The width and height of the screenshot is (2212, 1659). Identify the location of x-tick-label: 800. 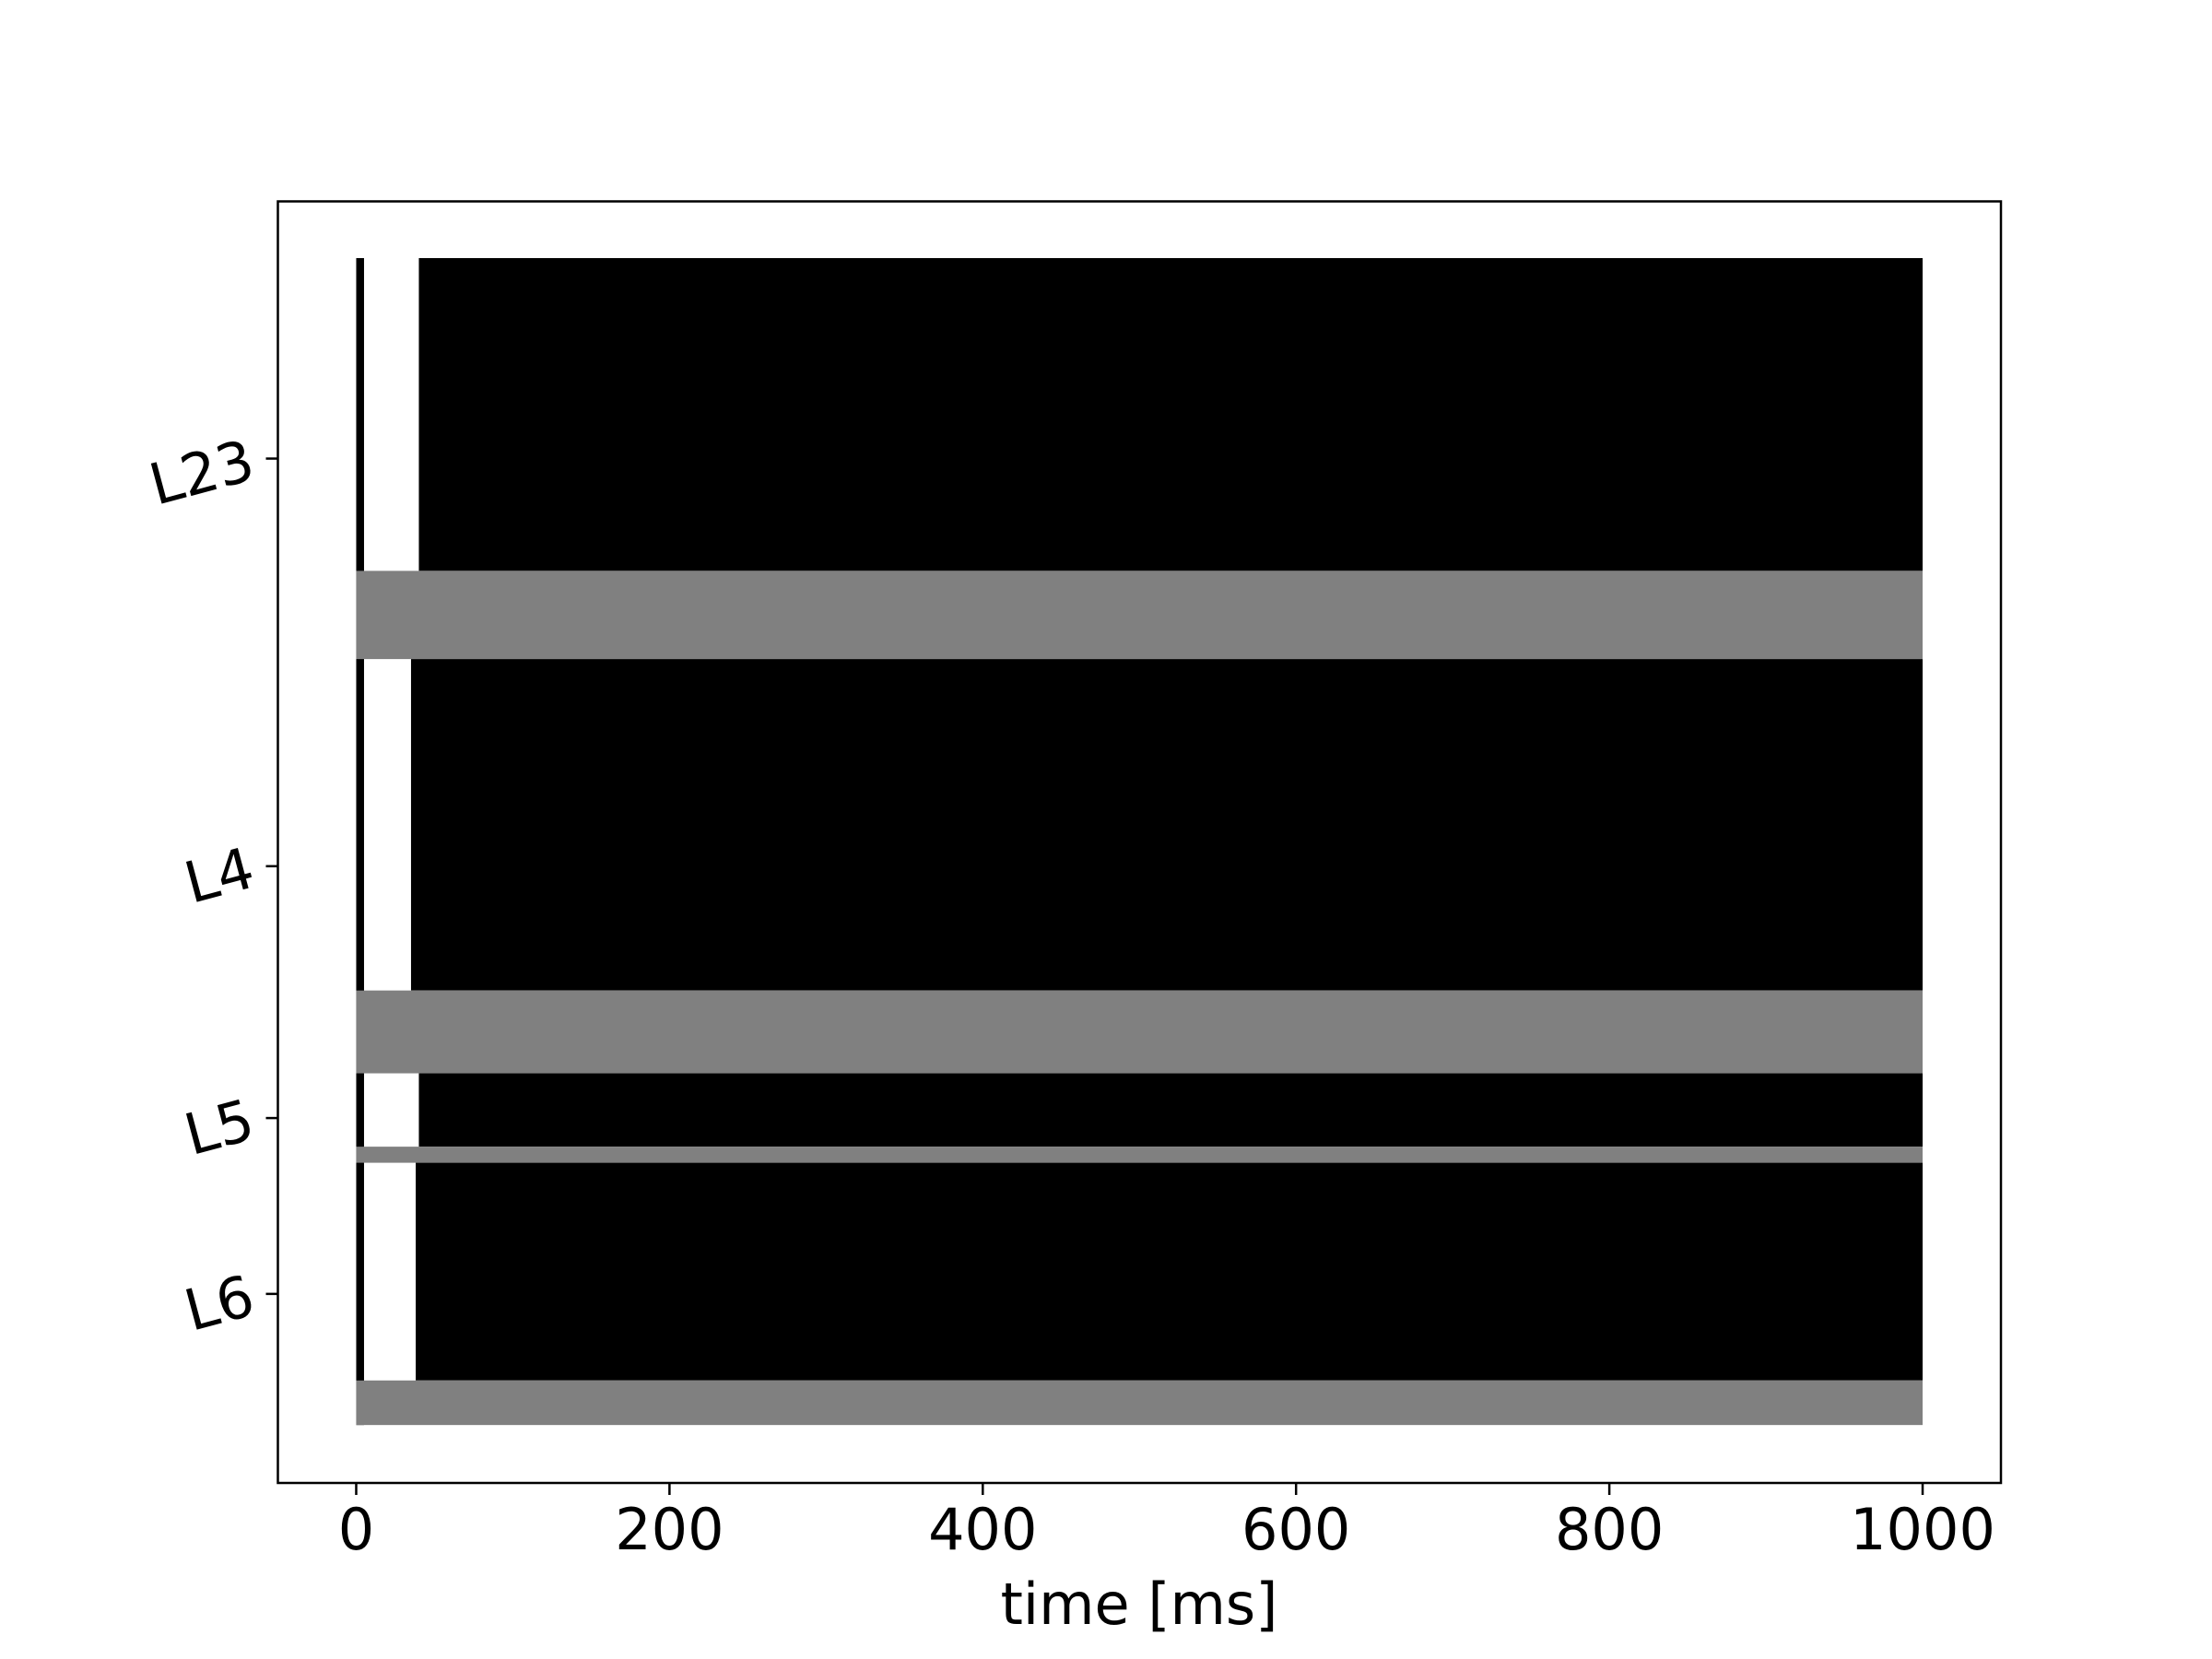
(1609, 1529).